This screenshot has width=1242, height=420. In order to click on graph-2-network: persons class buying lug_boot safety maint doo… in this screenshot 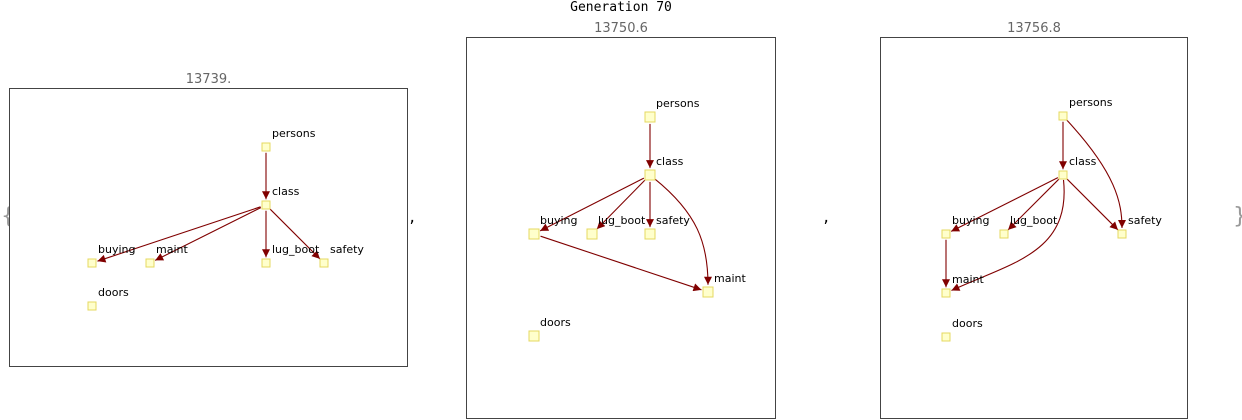, I will do `click(637, 219)`.